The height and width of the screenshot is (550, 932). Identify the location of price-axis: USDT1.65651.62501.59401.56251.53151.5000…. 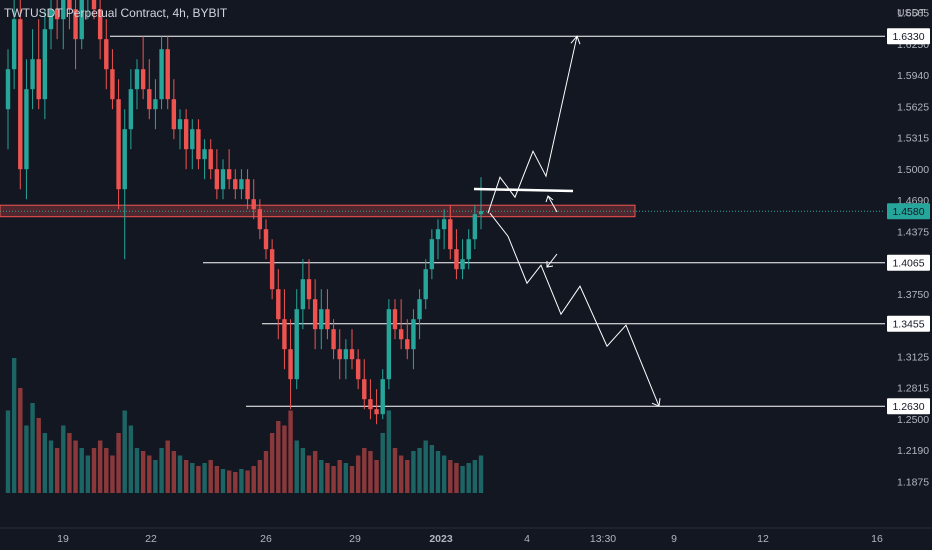
(913, 248).